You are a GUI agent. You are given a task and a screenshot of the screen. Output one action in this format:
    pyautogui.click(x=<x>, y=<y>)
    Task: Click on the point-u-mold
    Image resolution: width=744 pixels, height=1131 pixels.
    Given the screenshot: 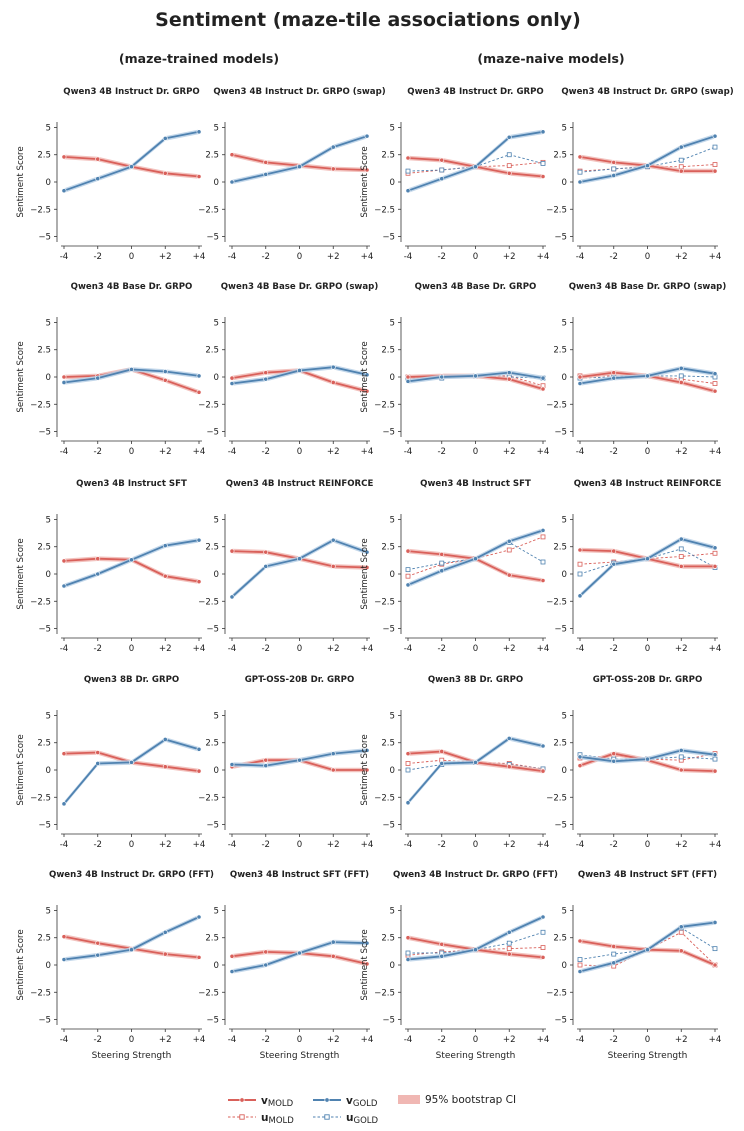 What is the action you would take?
    pyautogui.click(x=715, y=553)
    